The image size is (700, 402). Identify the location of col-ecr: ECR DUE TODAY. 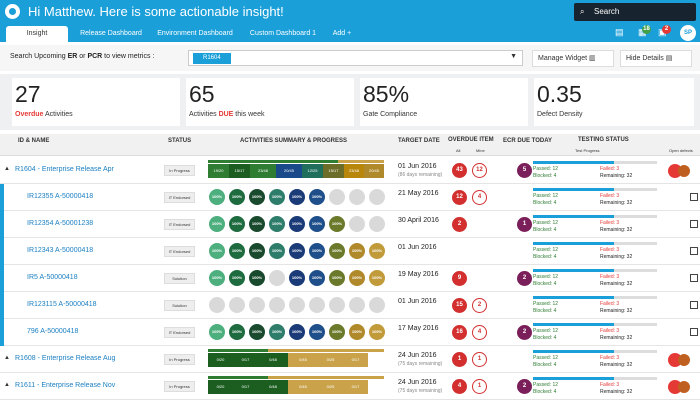
(528, 141).